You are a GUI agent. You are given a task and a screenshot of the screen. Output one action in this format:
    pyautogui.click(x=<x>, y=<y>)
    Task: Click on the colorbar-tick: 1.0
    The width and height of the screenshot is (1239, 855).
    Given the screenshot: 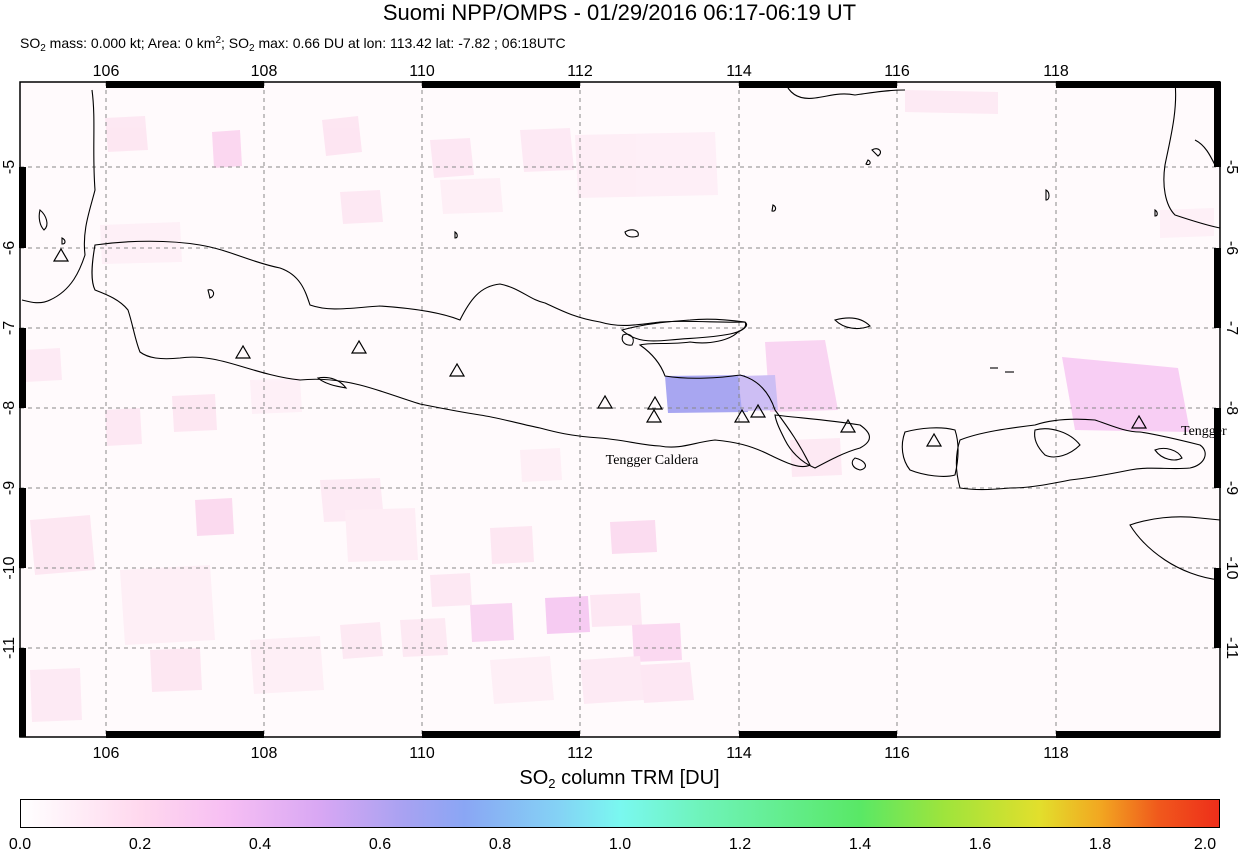 What is the action you would take?
    pyautogui.click(x=620, y=844)
    